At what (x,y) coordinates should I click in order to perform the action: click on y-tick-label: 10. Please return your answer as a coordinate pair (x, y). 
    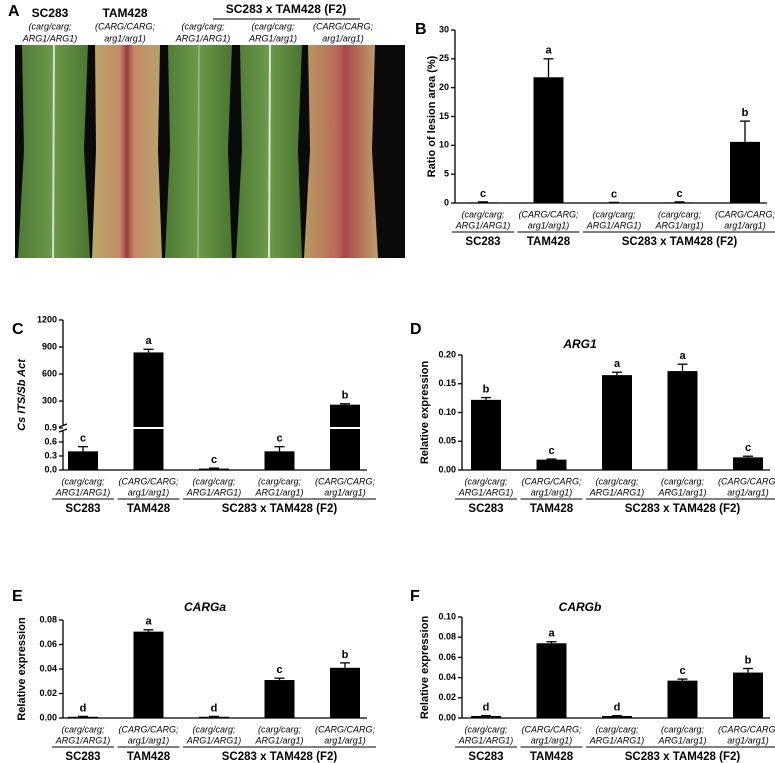
    Looking at the image, I should click on (444, 145).